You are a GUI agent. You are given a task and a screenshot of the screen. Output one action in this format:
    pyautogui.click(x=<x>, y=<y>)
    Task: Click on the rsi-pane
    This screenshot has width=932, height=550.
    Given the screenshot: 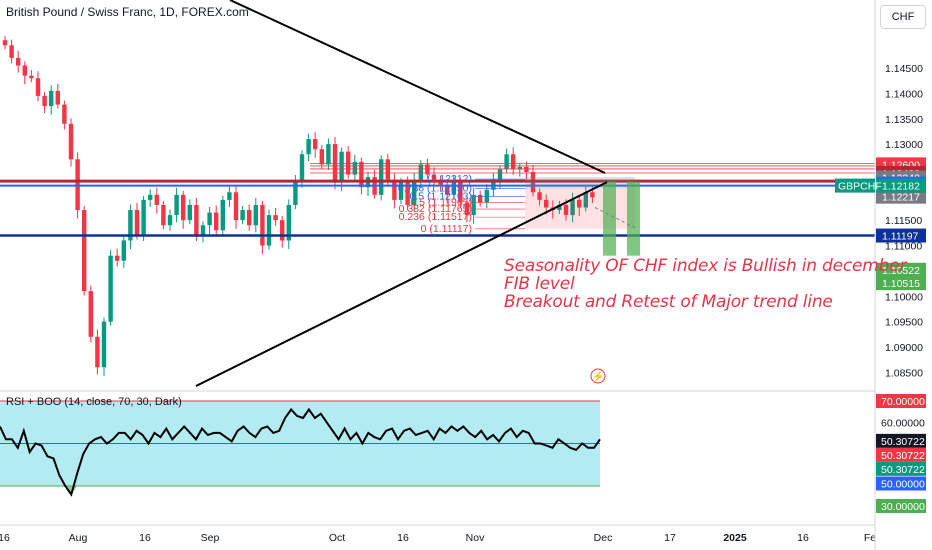 What is the action you would take?
    pyautogui.click(x=300, y=448)
    